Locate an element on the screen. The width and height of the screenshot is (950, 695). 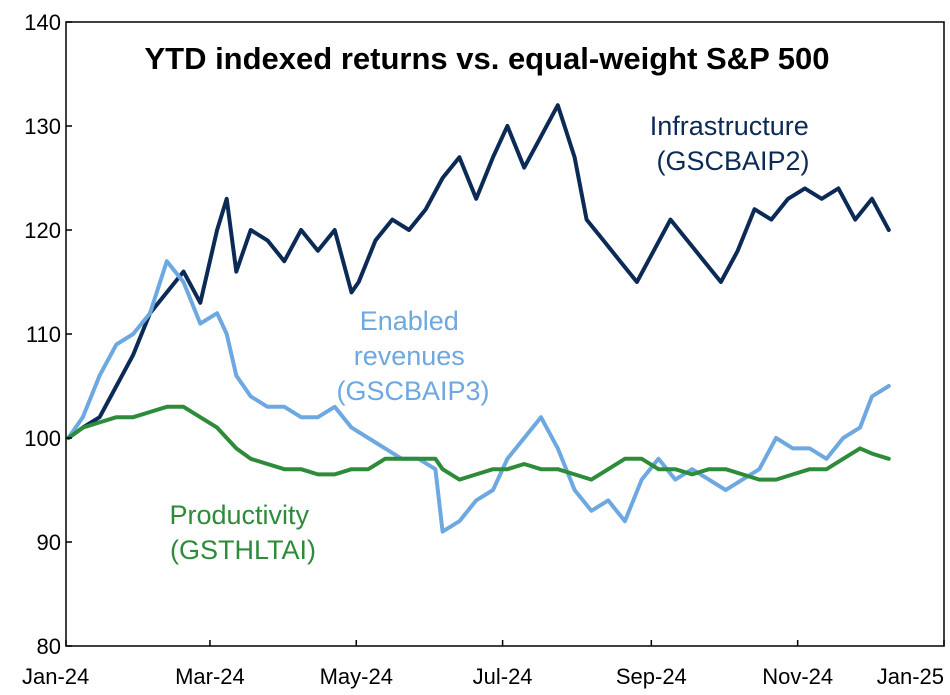
y-tick-label: 90 is located at coordinates (49, 542).